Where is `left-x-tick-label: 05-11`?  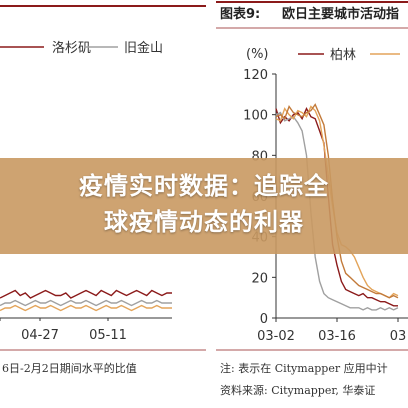
left-x-tick-label: 05-11 is located at coordinates (108, 335).